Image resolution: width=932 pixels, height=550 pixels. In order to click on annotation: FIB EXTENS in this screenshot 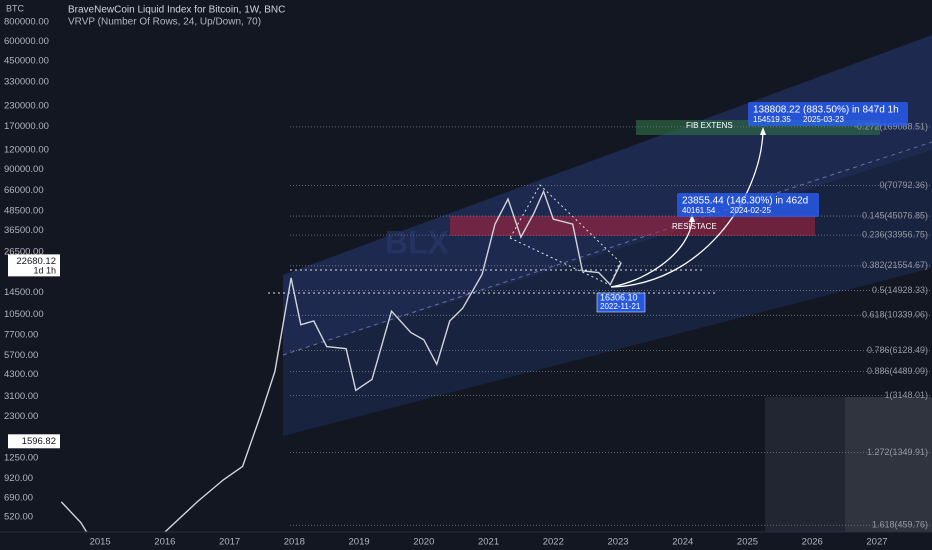, I will do `click(709, 125)`.